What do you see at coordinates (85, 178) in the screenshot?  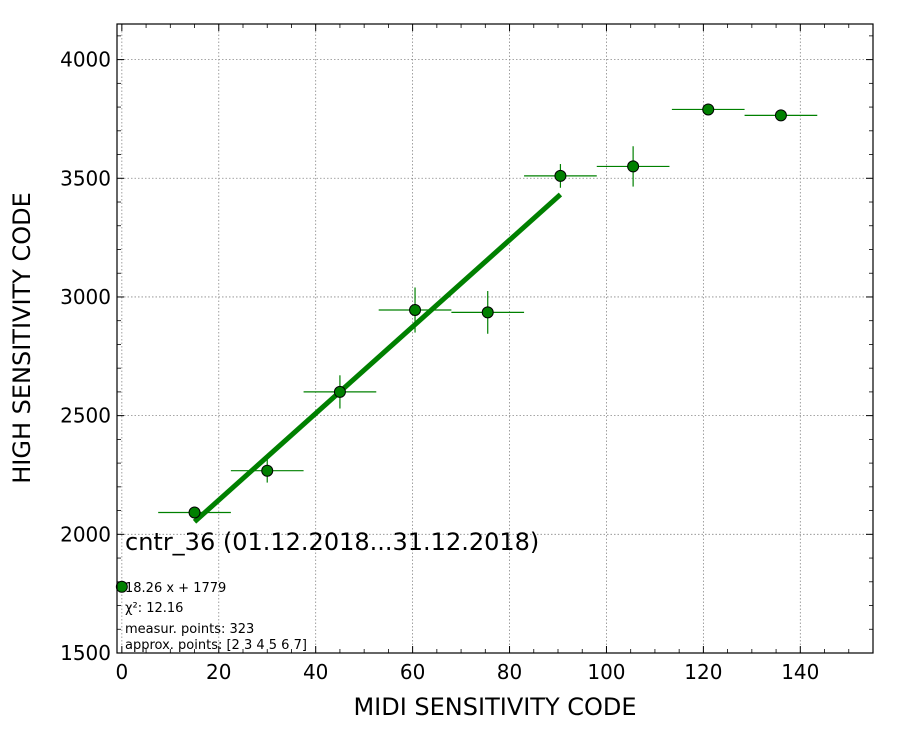 I see `y-tick-label: 3500` at bounding box center [85, 178].